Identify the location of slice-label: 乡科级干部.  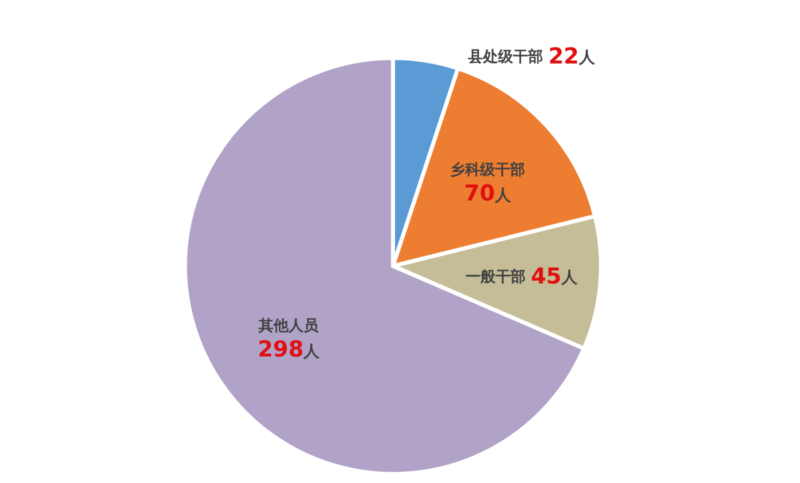
(488, 169).